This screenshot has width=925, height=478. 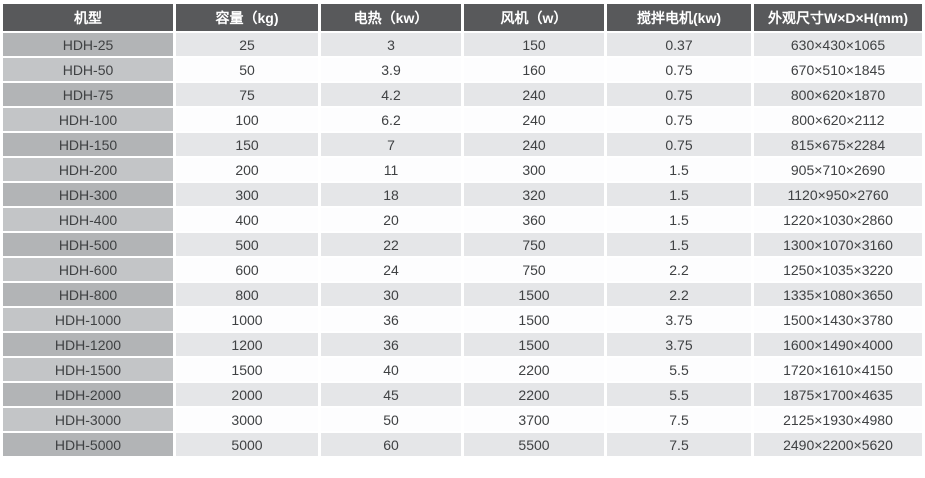 What do you see at coordinates (391, 244) in the screenshot?
I see `spec-value-cell: 22` at bounding box center [391, 244].